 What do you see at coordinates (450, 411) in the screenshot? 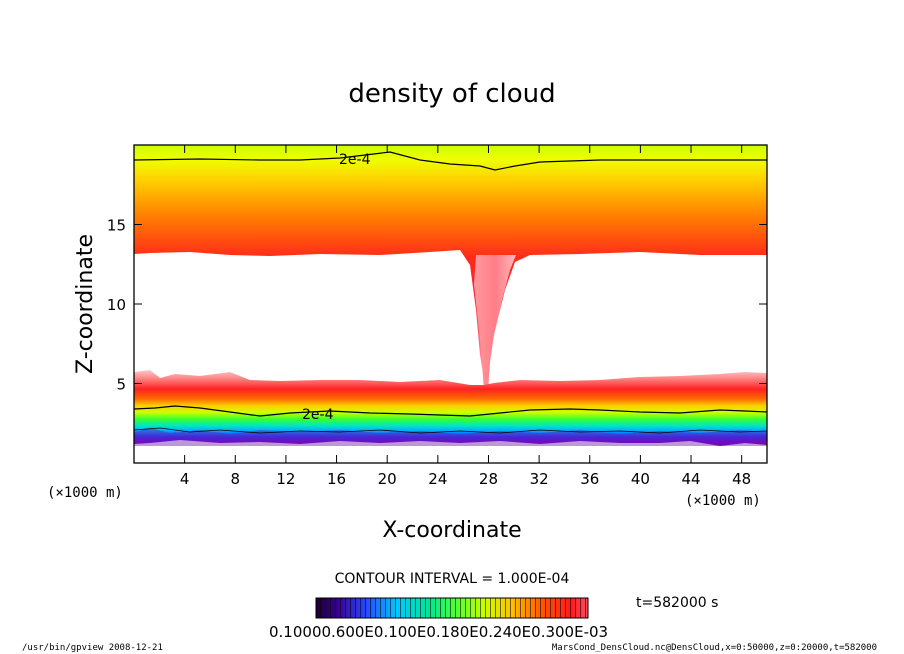
I see `contour-line-lower` at bounding box center [450, 411].